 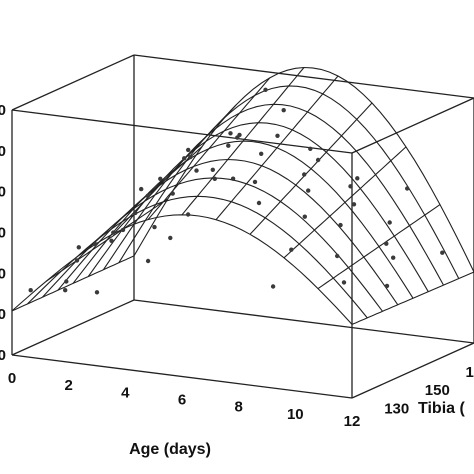 I want to click on x-tick-label: 12, so click(x=352, y=421).